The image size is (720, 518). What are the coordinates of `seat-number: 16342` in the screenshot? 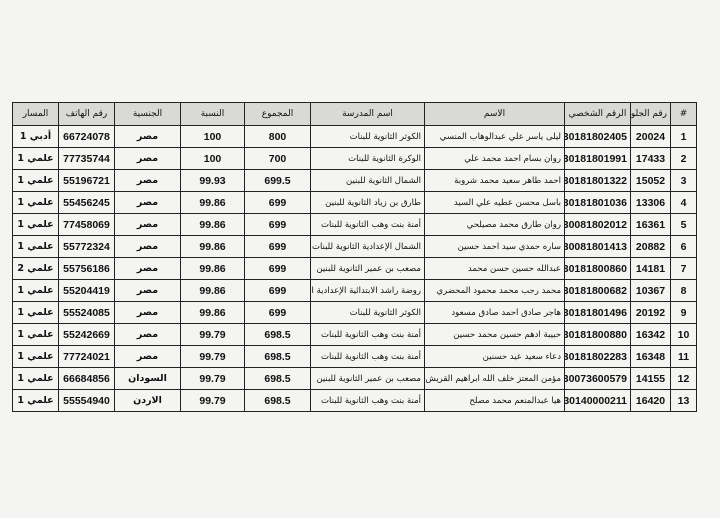 It's located at (650, 334).